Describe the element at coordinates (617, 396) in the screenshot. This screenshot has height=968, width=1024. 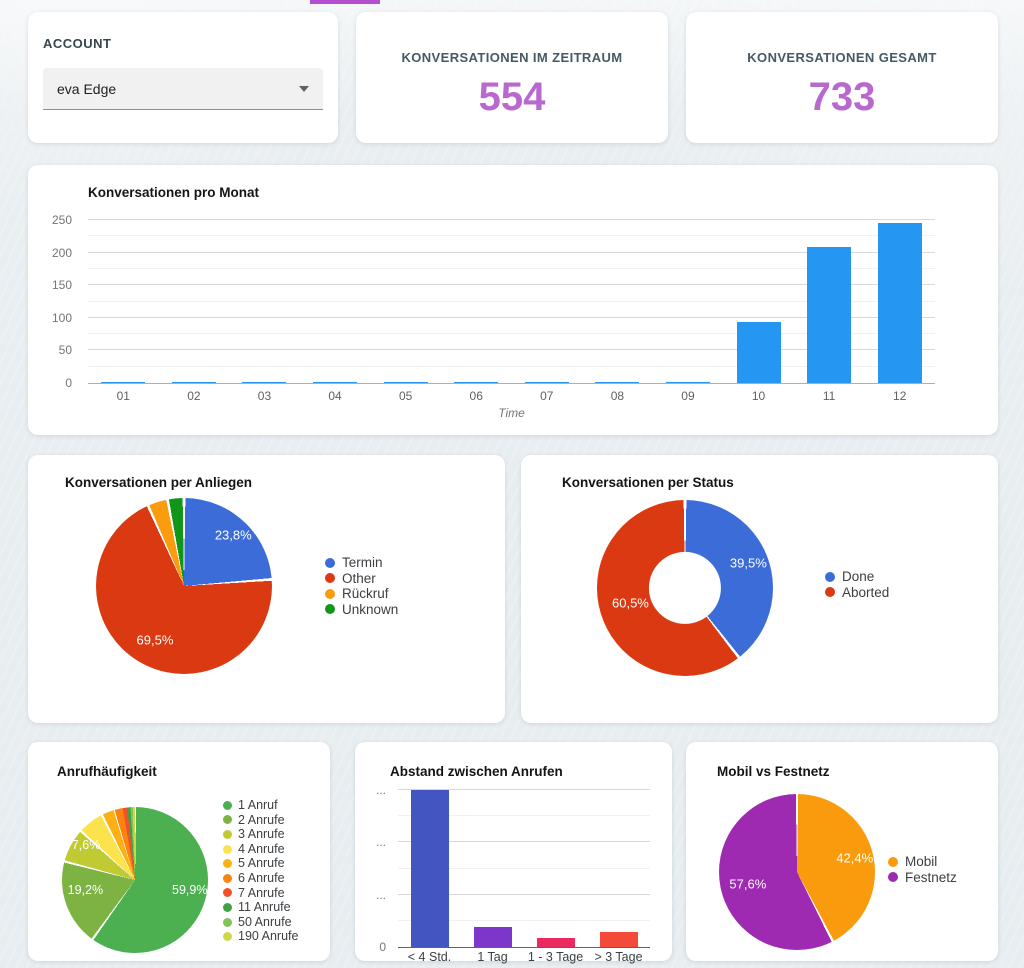
I see `x-tick-label: 08` at that location.